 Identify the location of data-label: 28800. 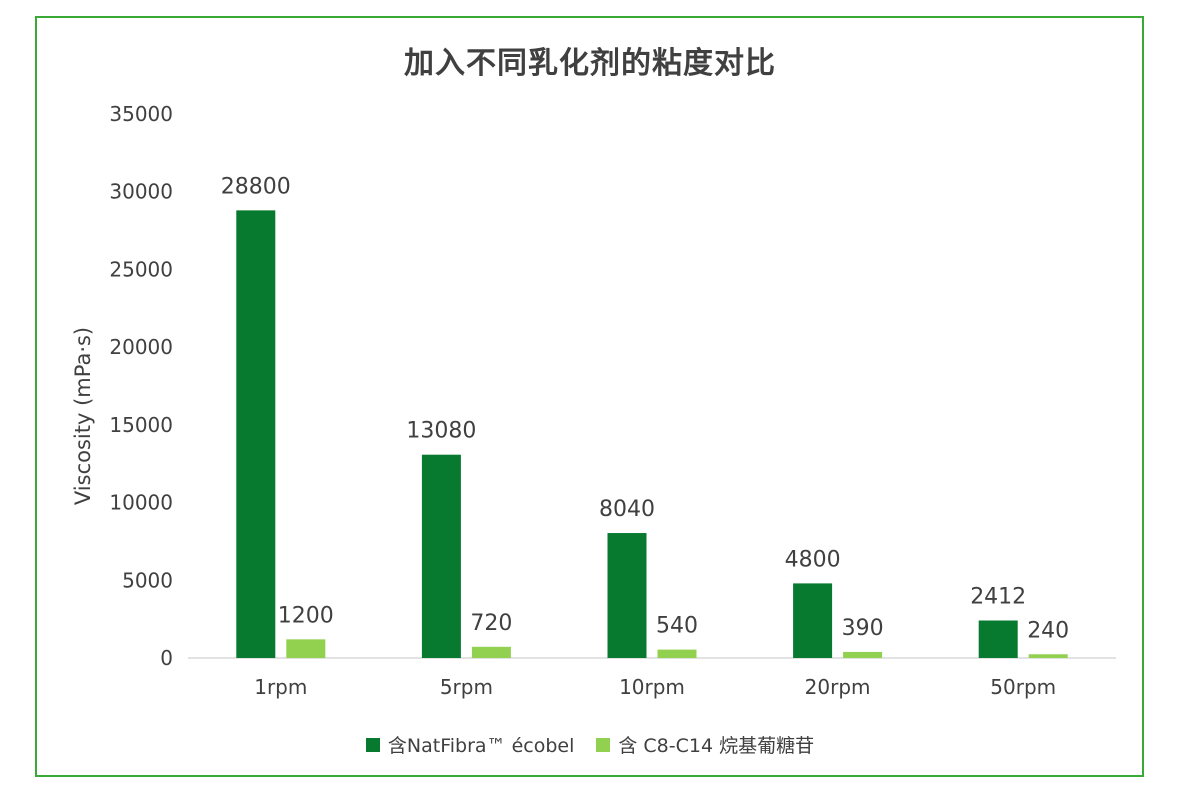
(256, 186).